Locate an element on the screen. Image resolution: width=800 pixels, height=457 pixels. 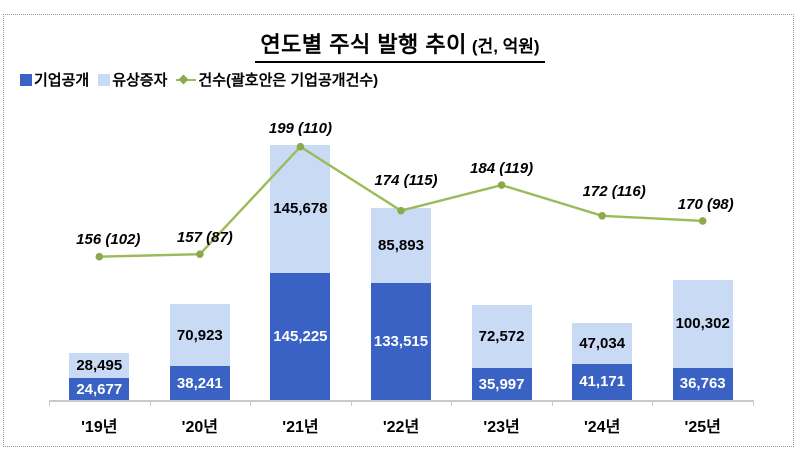
x-axis-line is located at coordinates (401, 401).